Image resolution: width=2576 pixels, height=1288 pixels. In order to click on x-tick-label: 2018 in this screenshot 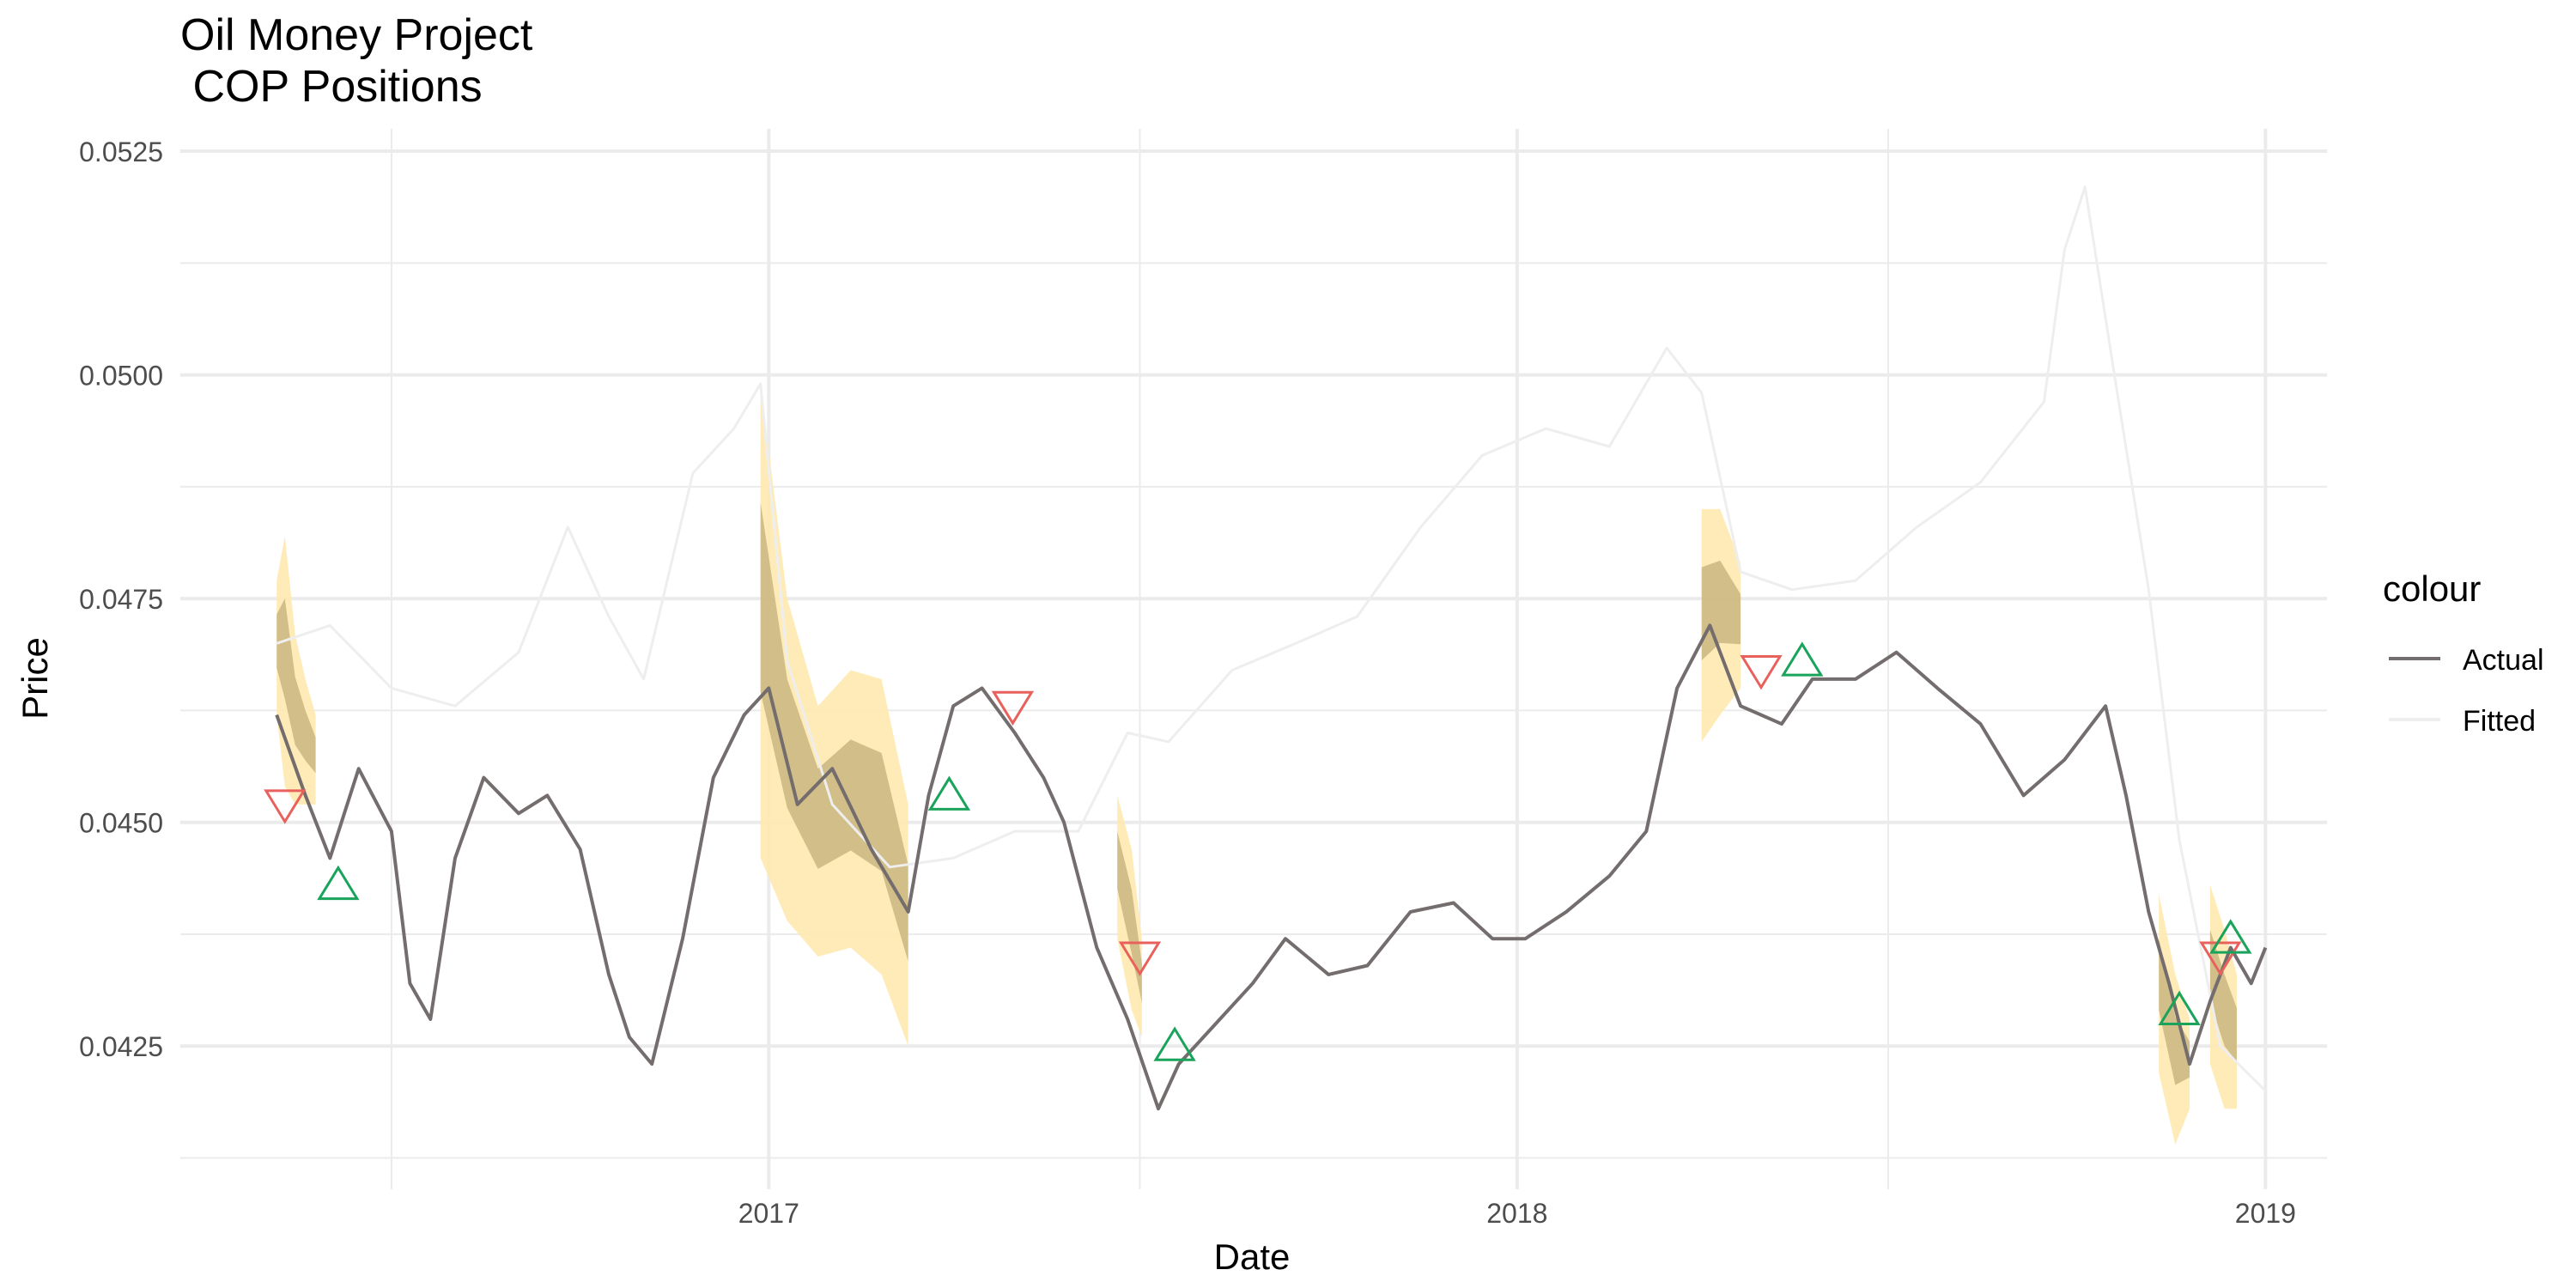, I will do `click(1517, 1213)`.